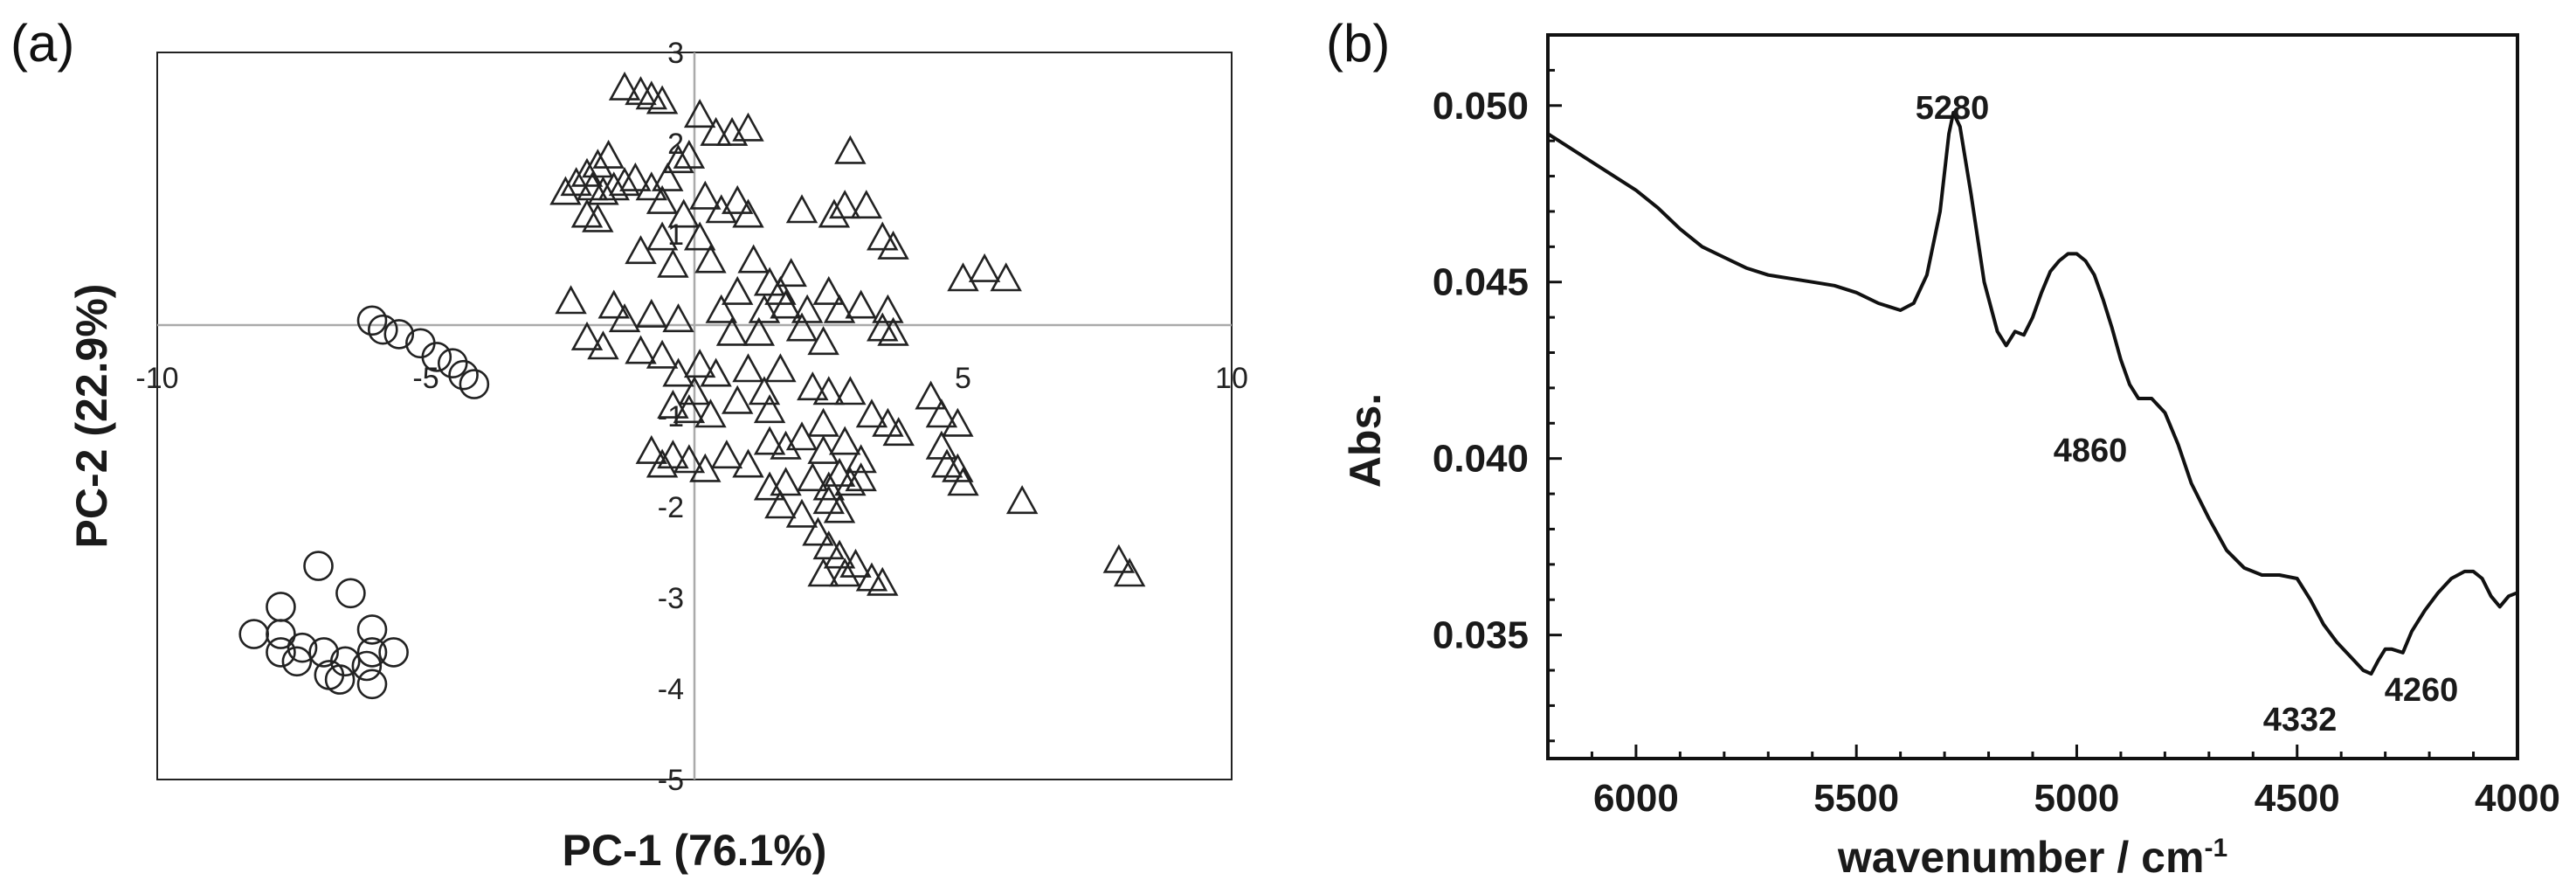  What do you see at coordinates (671, 689) in the screenshot?
I see `panel-a-y-tick-label: -4` at bounding box center [671, 689].